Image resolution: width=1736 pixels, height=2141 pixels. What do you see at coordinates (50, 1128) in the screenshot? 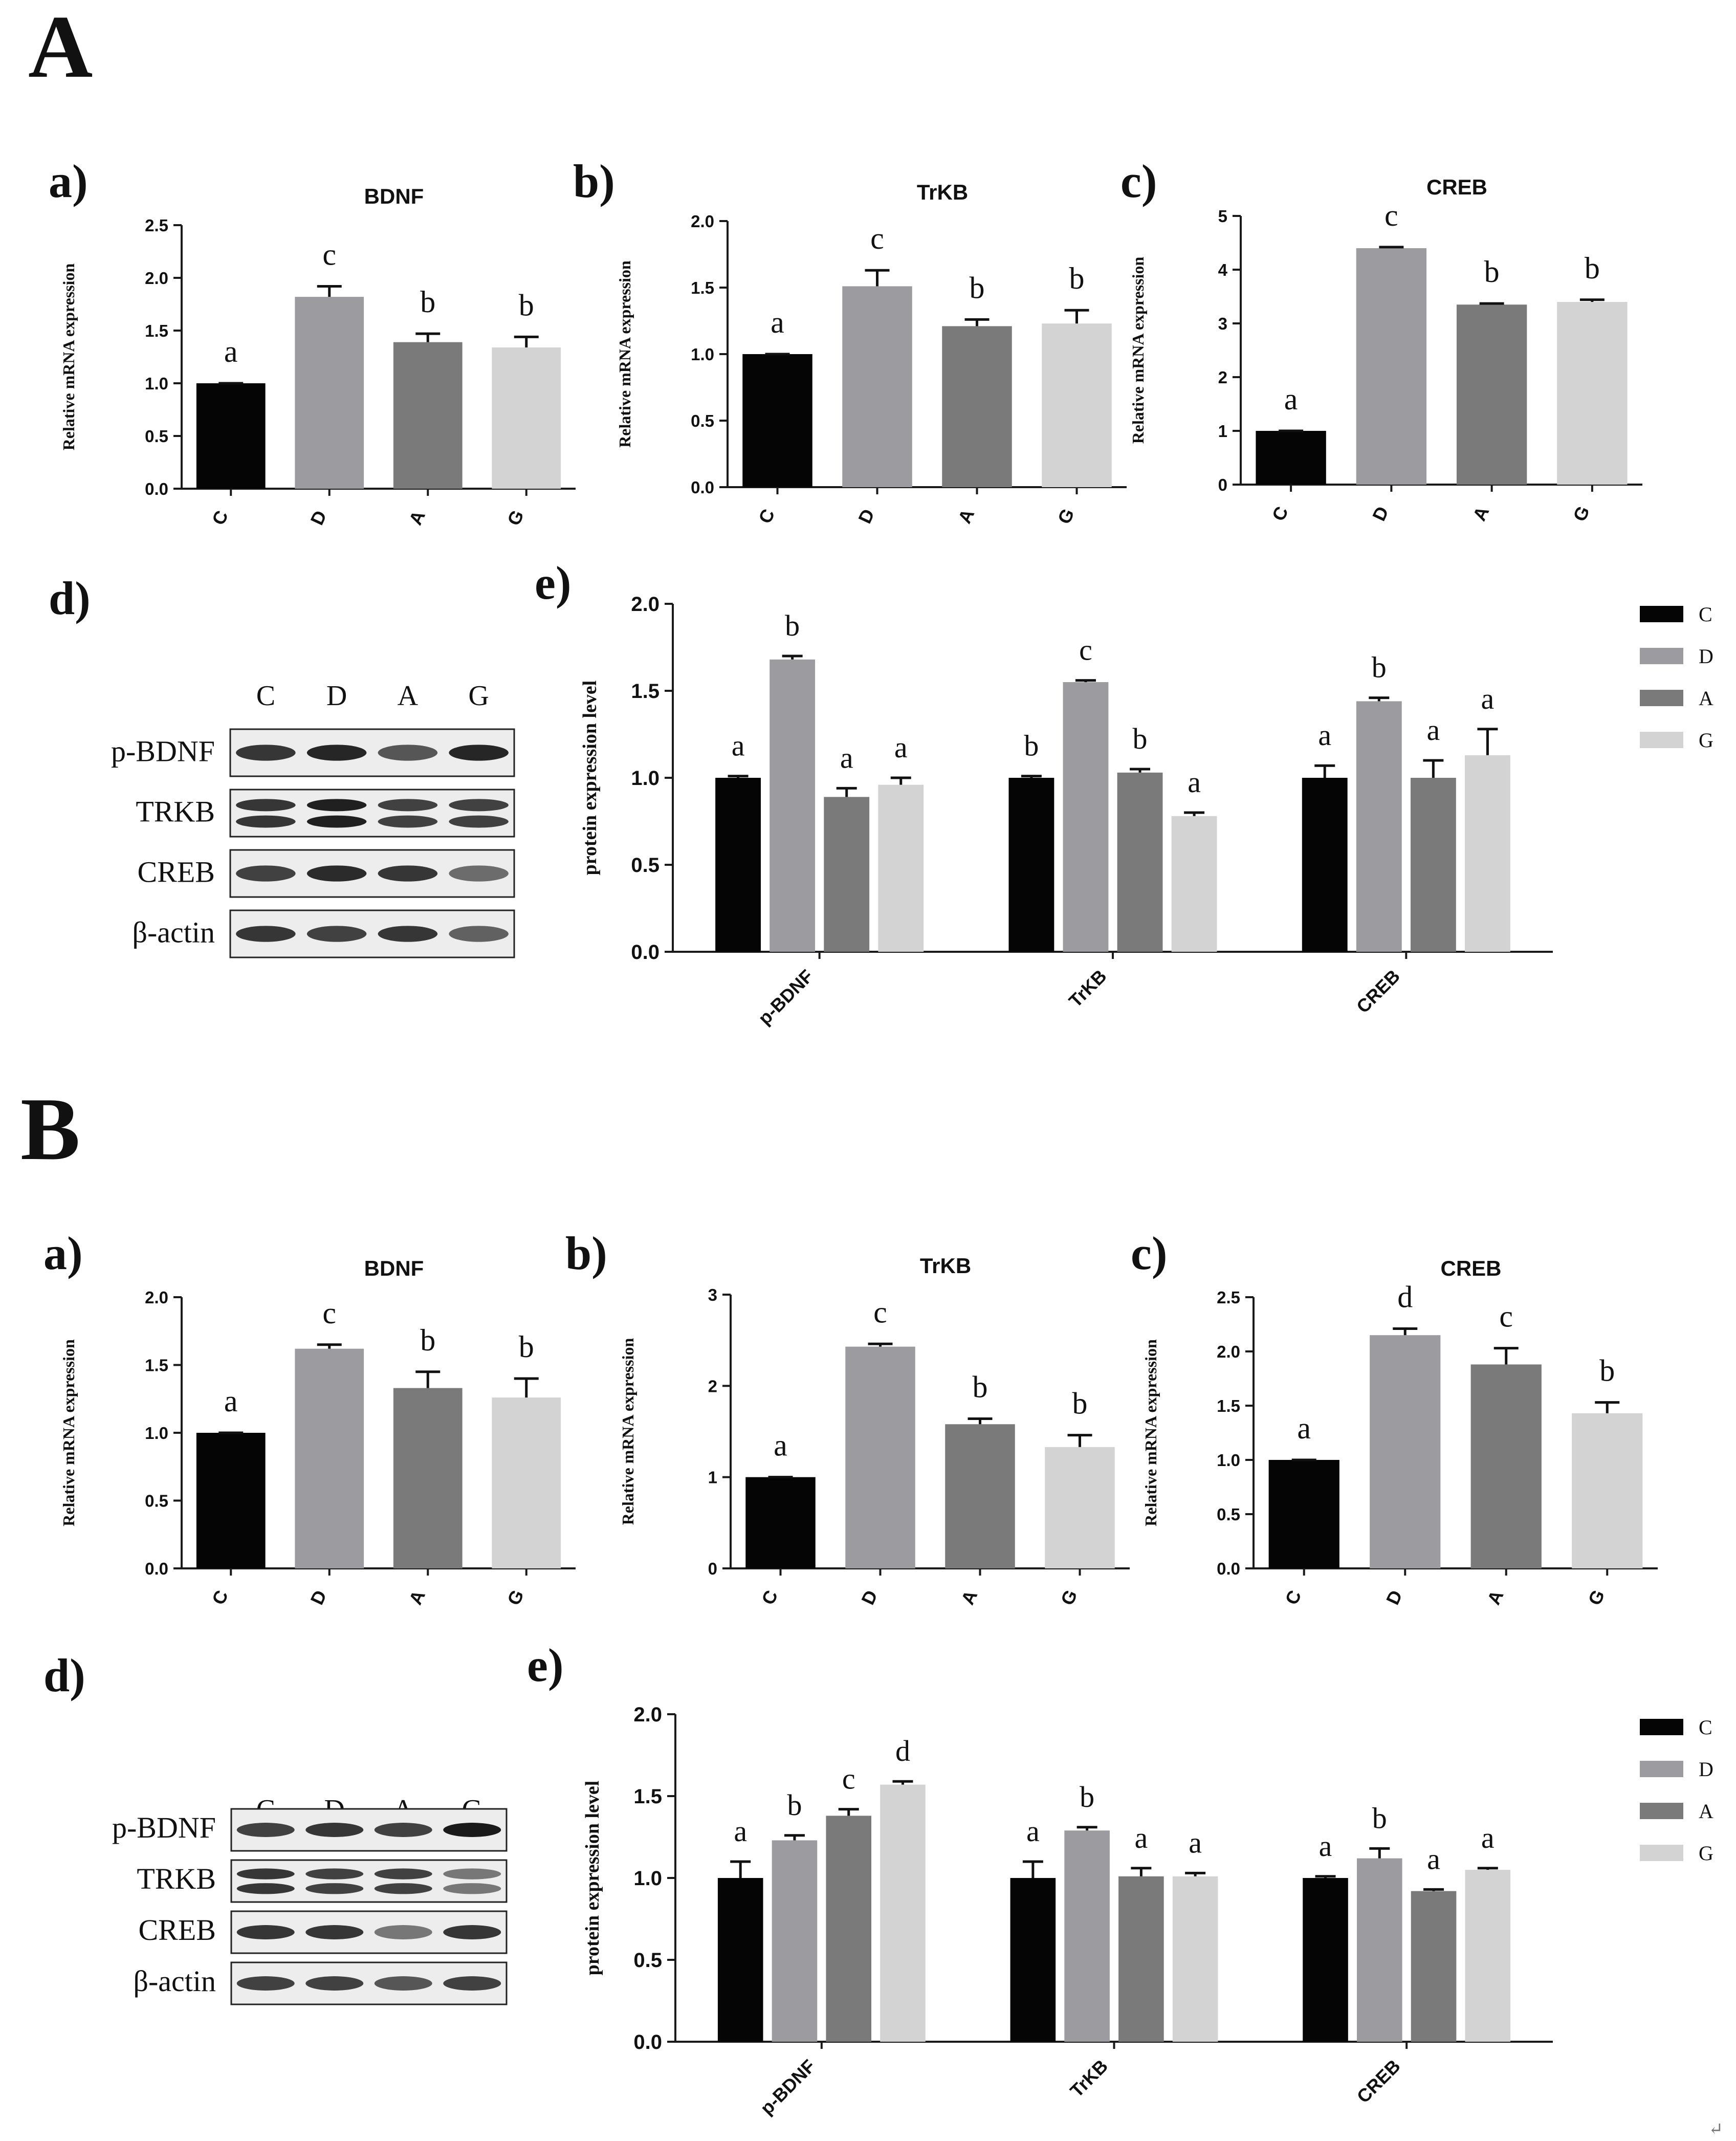
I see `section-label: B` at bounding box center [50, 1128].